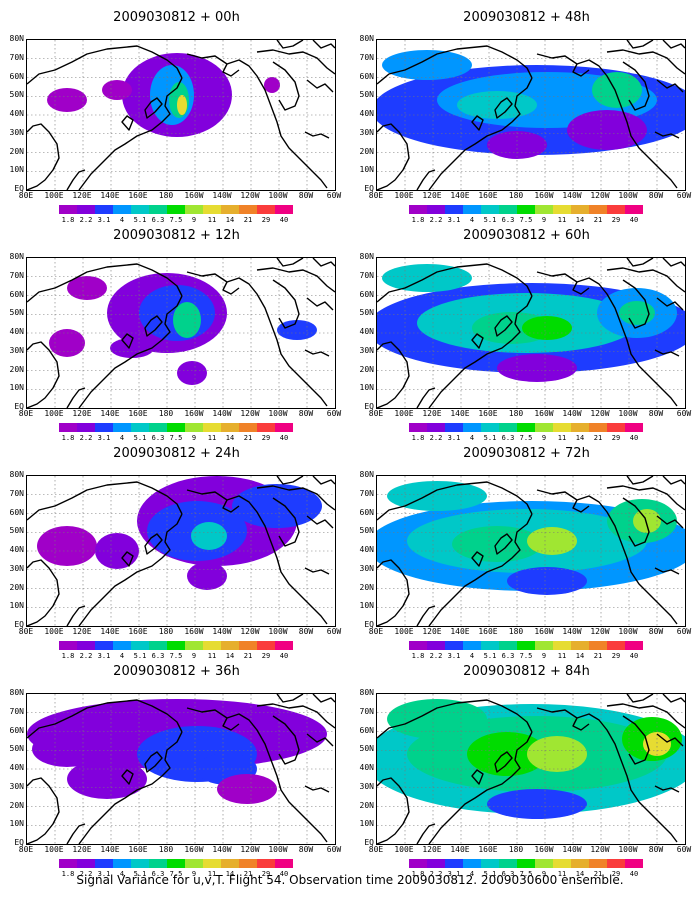 The width and height of the screenshot is (700, 900). I want to click on latitude-label: 60N, so click(16, 76).